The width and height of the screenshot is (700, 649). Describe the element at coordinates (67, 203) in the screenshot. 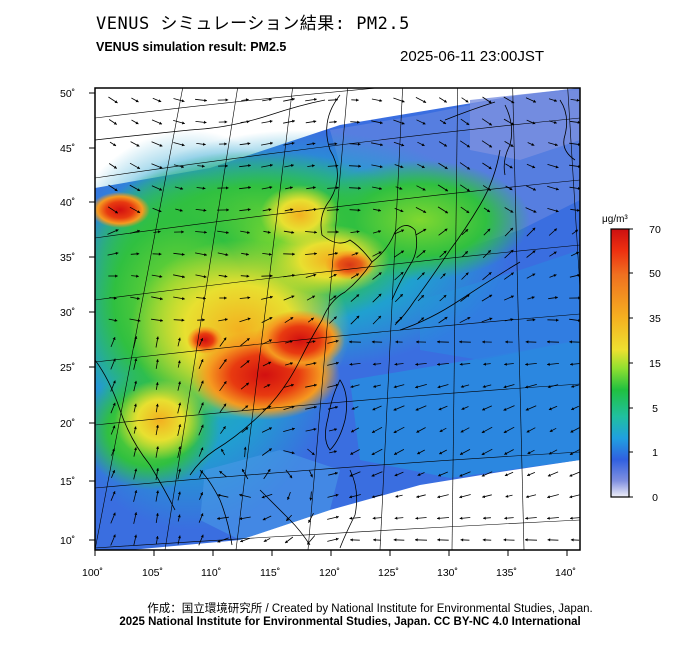

I see `lat-label-40: 40˚` at that location.